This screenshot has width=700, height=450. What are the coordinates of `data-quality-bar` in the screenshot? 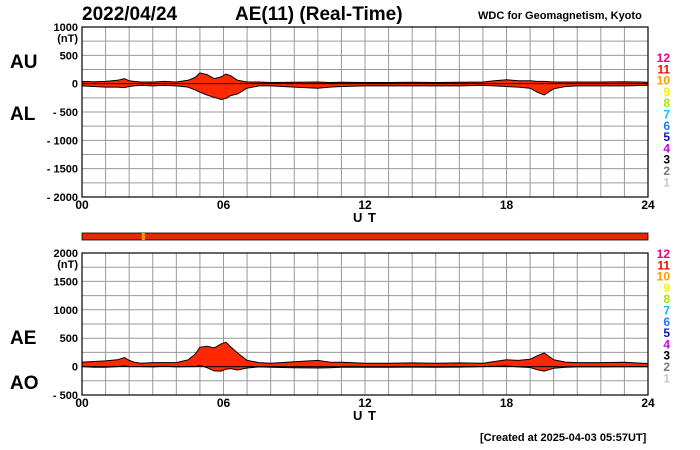 It's located at (365, 236).